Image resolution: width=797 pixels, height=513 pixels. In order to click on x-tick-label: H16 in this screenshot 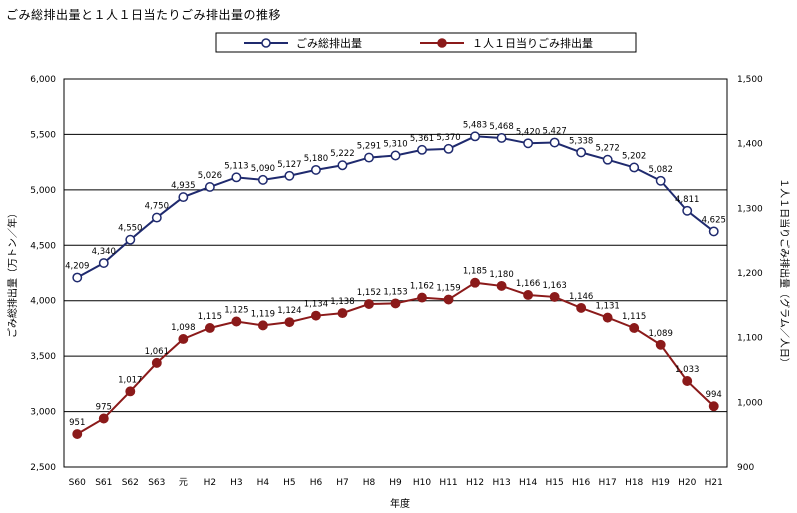, I will do `click(581, 483)`.